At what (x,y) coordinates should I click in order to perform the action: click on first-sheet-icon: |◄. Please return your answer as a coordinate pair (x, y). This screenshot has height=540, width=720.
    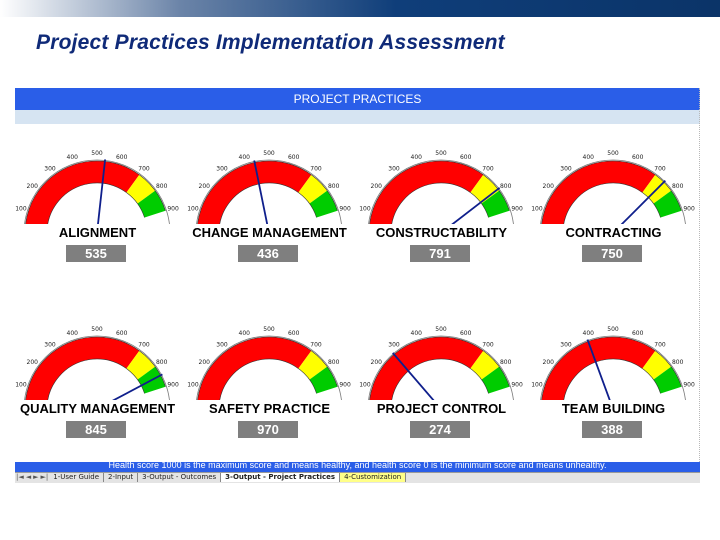
    Looking at the image, I should click on (20, 477).